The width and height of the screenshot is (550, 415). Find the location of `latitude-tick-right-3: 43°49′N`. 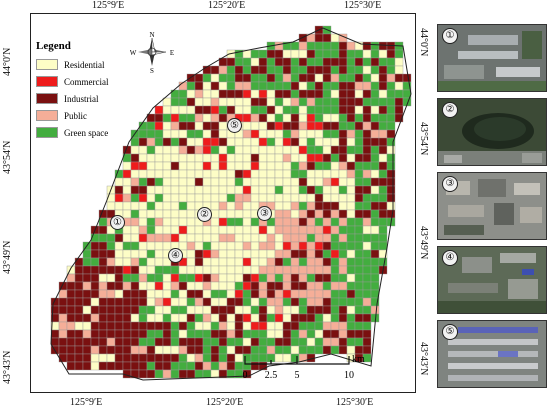

latitude-tick-right-3: 43°49′N is located at coordinates (423, 243).